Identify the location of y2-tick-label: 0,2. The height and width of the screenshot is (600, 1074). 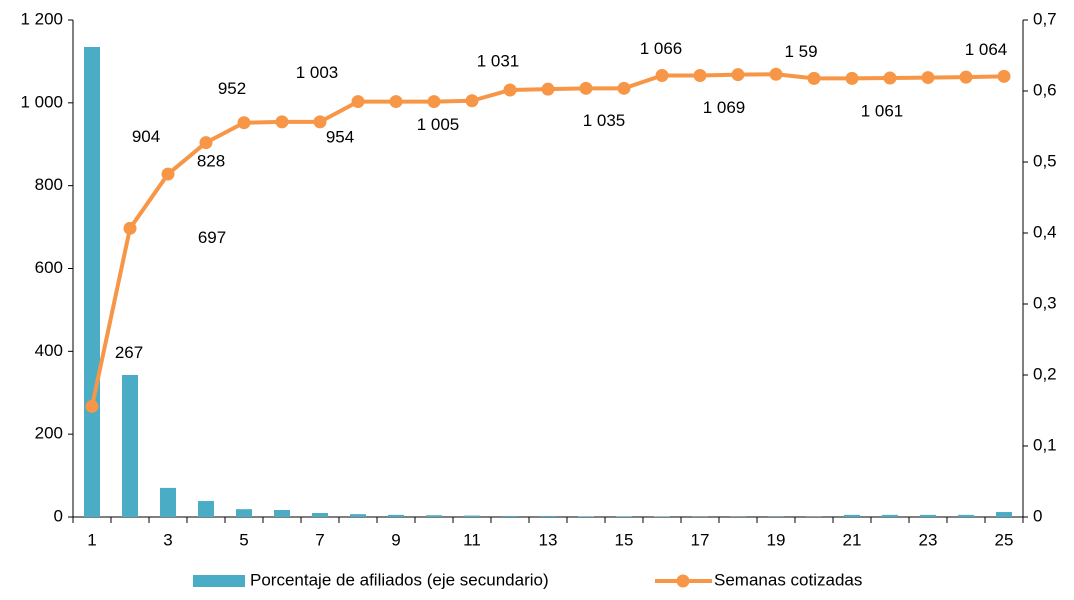
(1045, 373).